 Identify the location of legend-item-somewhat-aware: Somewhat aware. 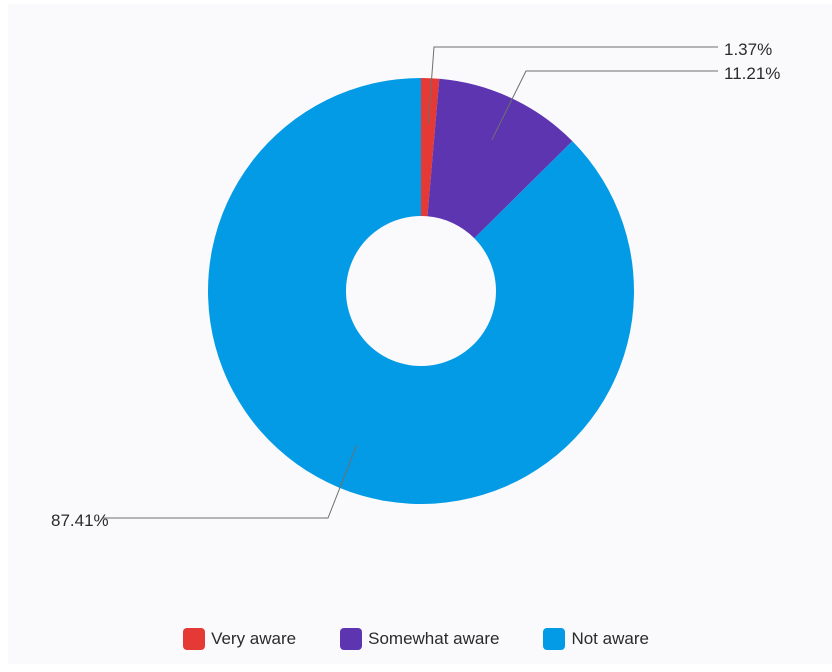
(419, 639).